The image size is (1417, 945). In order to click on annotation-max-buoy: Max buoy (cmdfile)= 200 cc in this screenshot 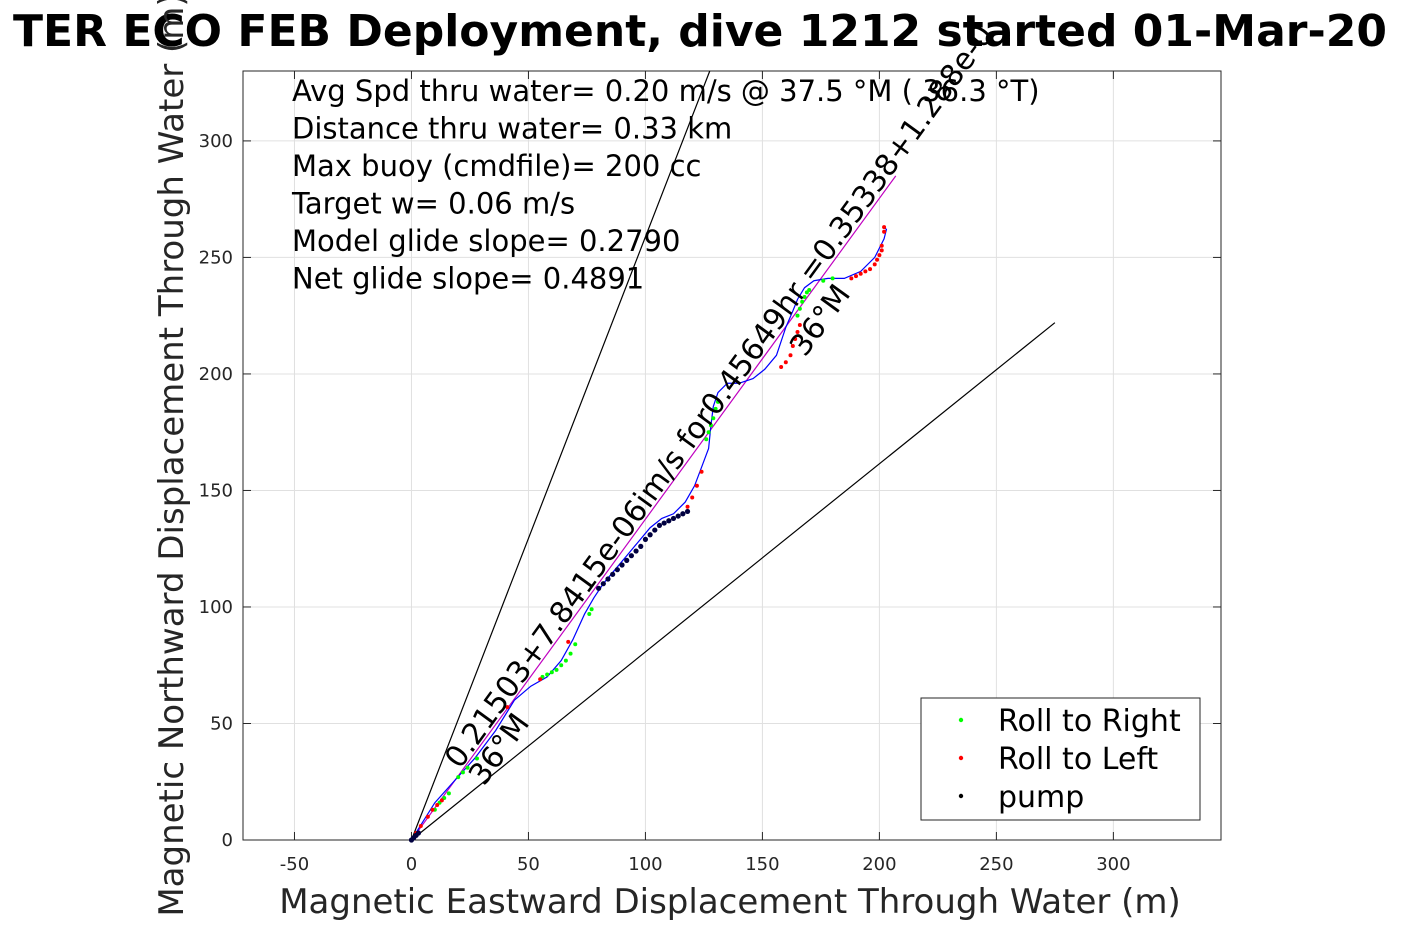, I will do `click(496, 166)`.